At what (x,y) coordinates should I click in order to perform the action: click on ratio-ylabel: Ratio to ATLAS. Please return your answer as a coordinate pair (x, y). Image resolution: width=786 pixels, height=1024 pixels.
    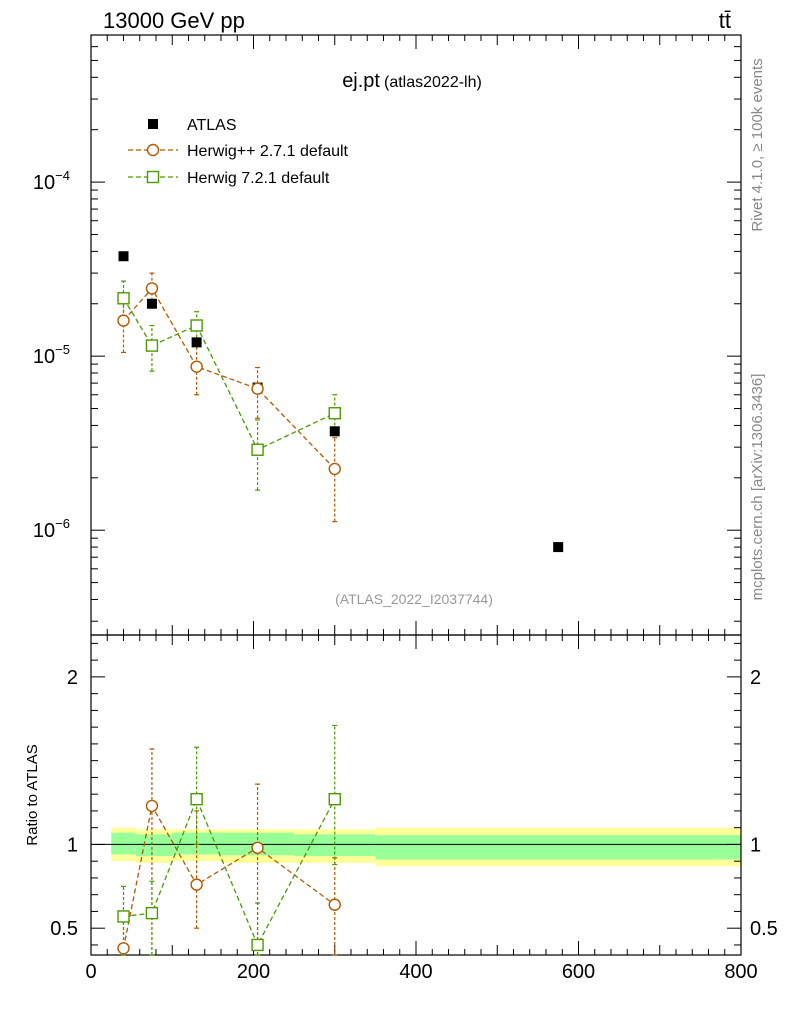
    Looking at the image, I should click on (32, 794).